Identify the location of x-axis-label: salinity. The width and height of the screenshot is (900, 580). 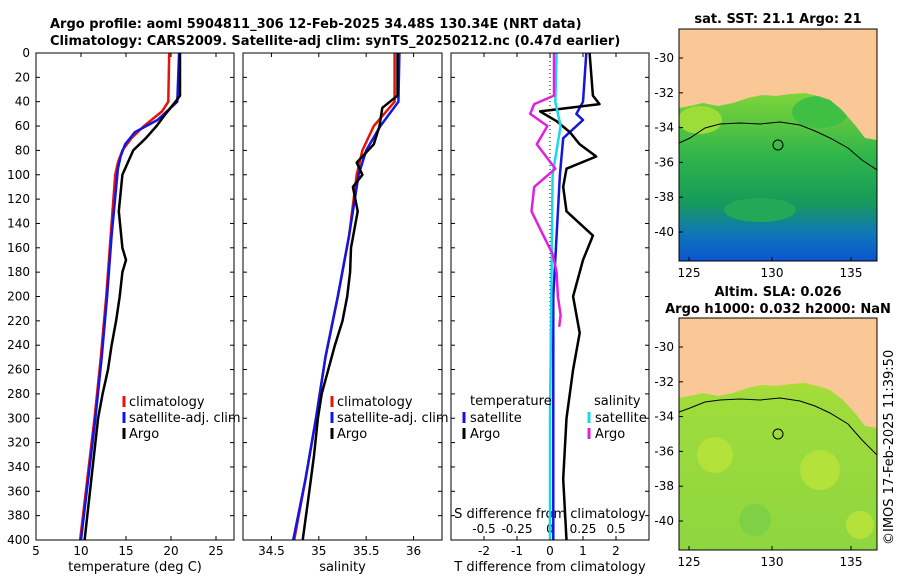
(342, 567).